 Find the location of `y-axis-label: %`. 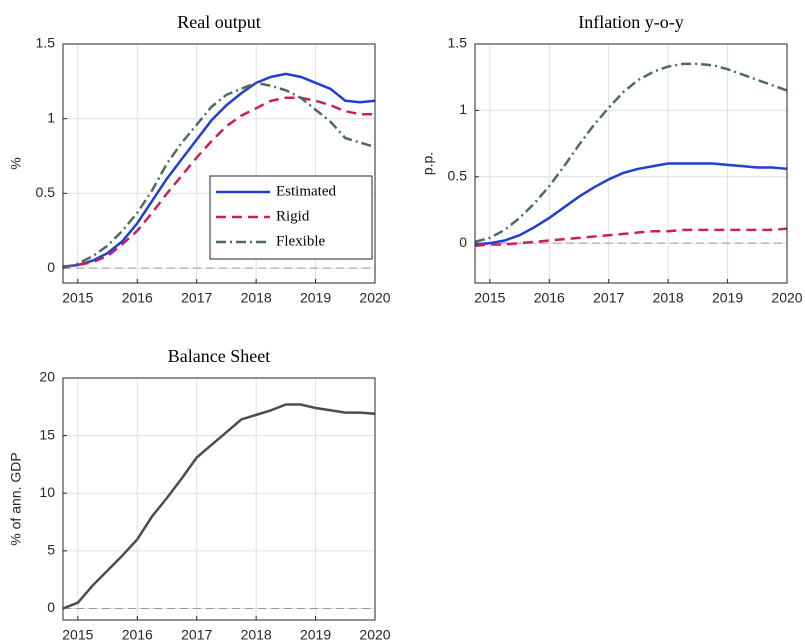

y-axis-label: % is located at coordinates (16, 163).